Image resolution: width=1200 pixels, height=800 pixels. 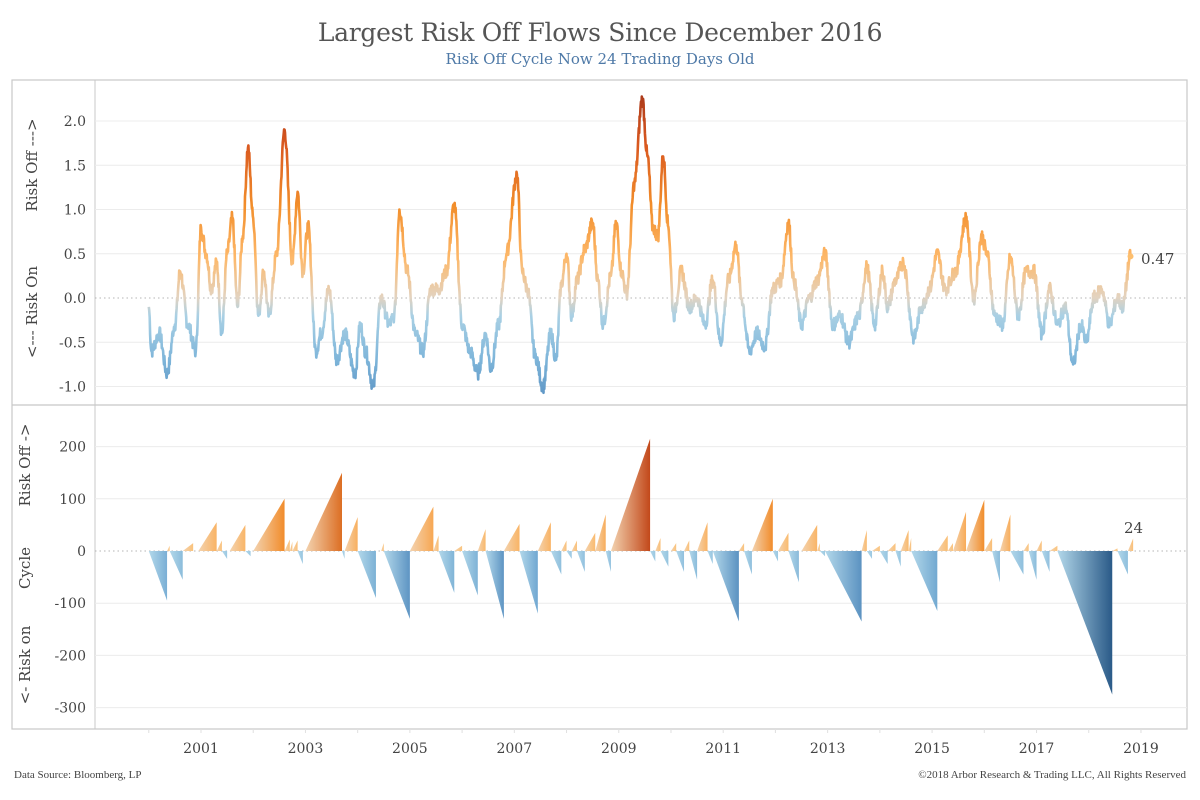 What do you see at coordinates (72, 388) in the screenshot?
I see `top-y-tick-label: -1.0` at bounding box center [72, 388].